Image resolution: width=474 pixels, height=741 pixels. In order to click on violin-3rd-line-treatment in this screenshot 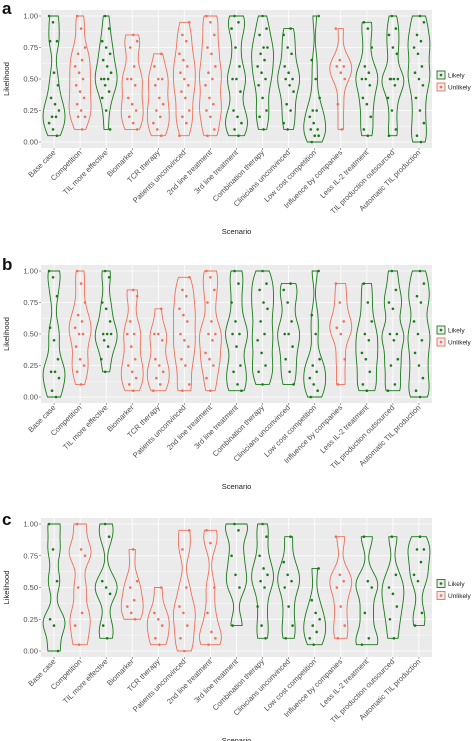, I will do `click(236, 331)`.